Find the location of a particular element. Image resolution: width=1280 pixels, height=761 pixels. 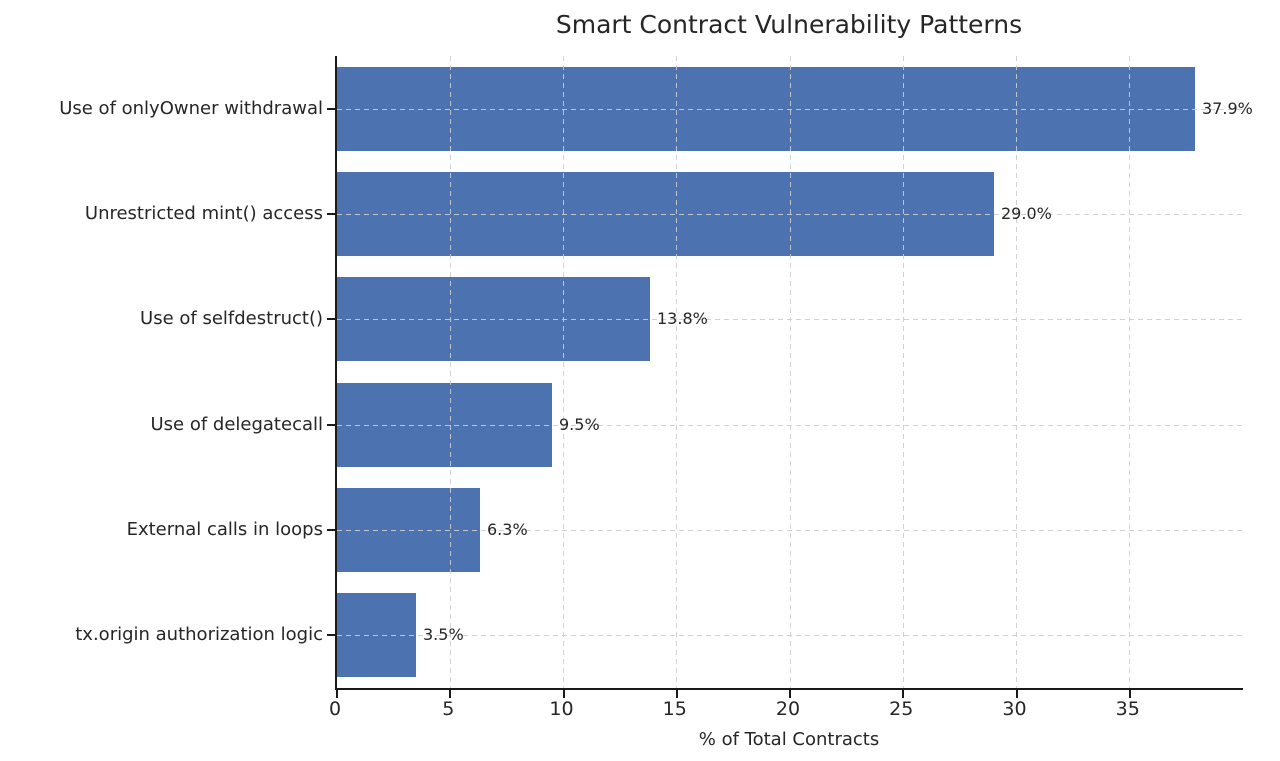

bar-value-label: 29.0% is located at coordinates (1026, 213).